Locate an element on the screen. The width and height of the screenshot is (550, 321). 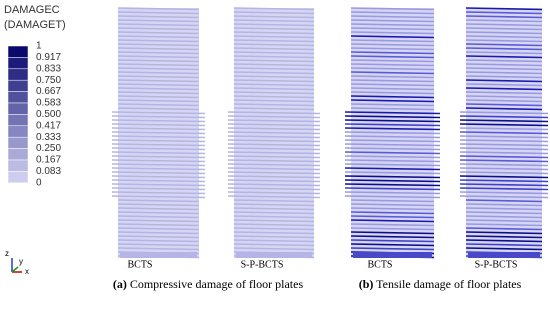
legend-title: DAMAGEC is located at coordinates (32, 10).